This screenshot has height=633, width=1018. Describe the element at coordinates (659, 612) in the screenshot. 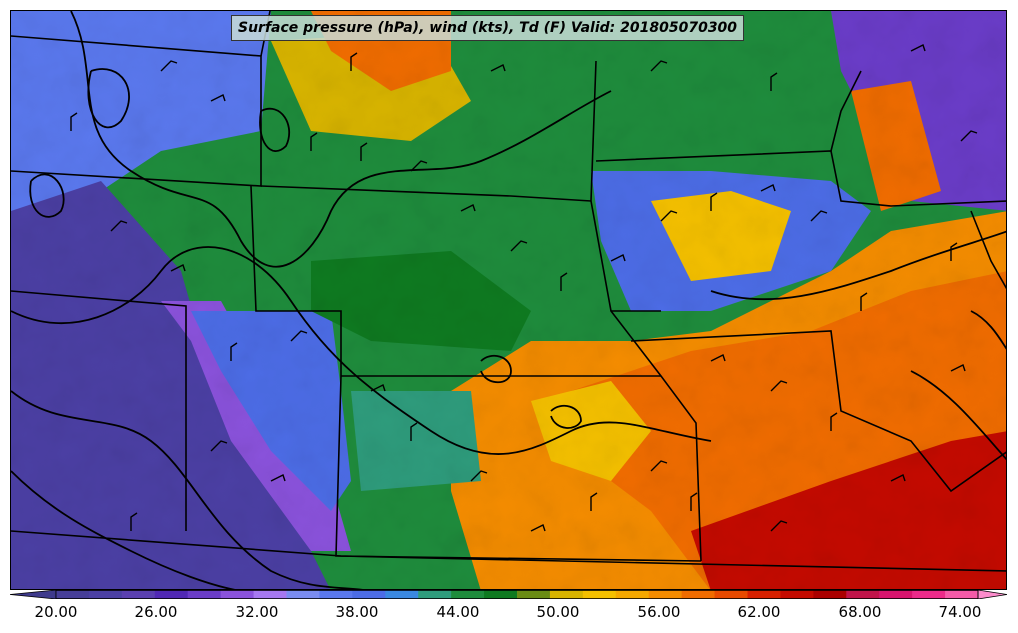

I see `colorbar-tick: 56.00` at that location.